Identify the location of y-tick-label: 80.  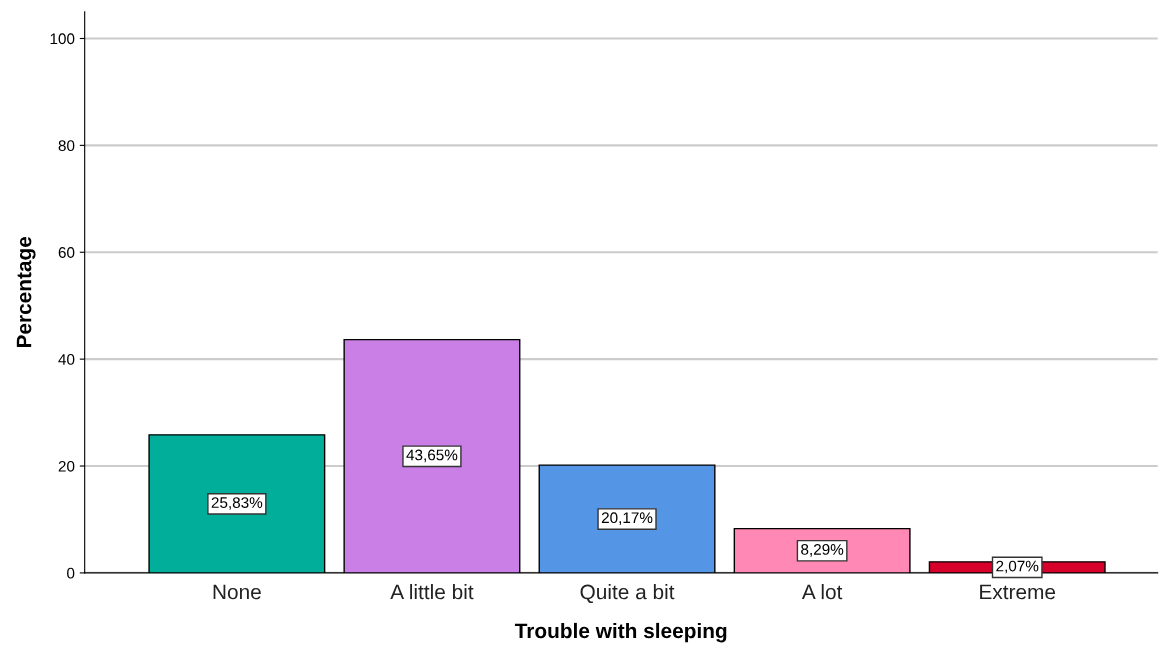
(66, 146).